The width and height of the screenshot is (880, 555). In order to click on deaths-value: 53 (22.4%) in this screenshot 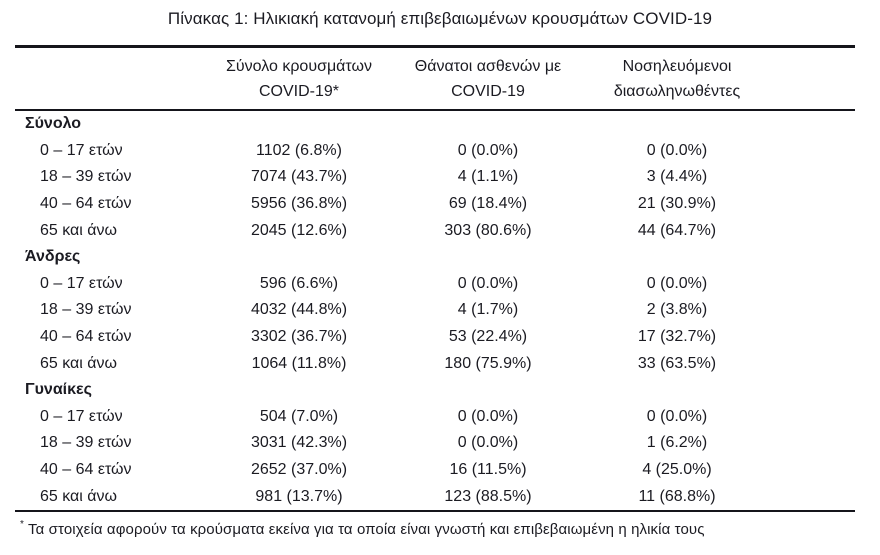, I will do `click(488, 337)`.